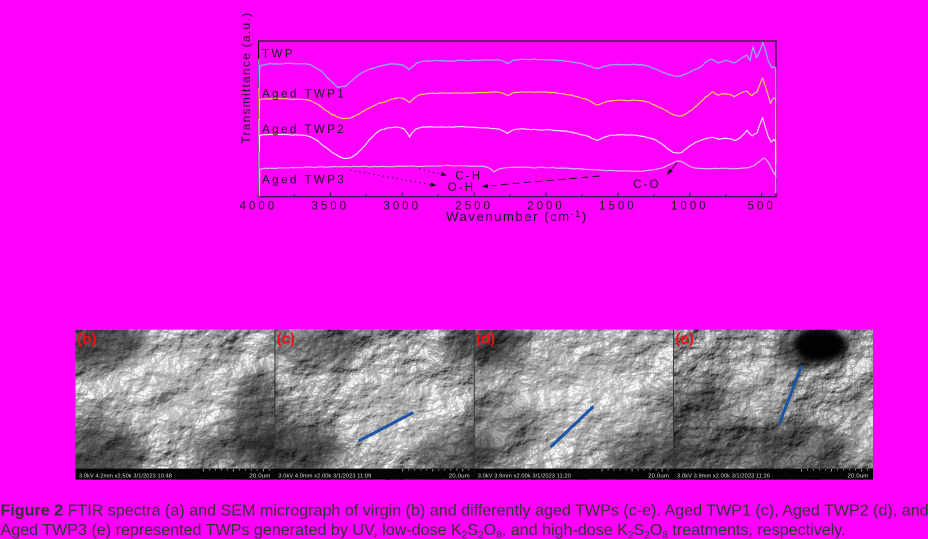  Describe the element at coordinates (517, 216) in the screenshot. I see `svg-text: Wavenumber (cm-1)` at that location.